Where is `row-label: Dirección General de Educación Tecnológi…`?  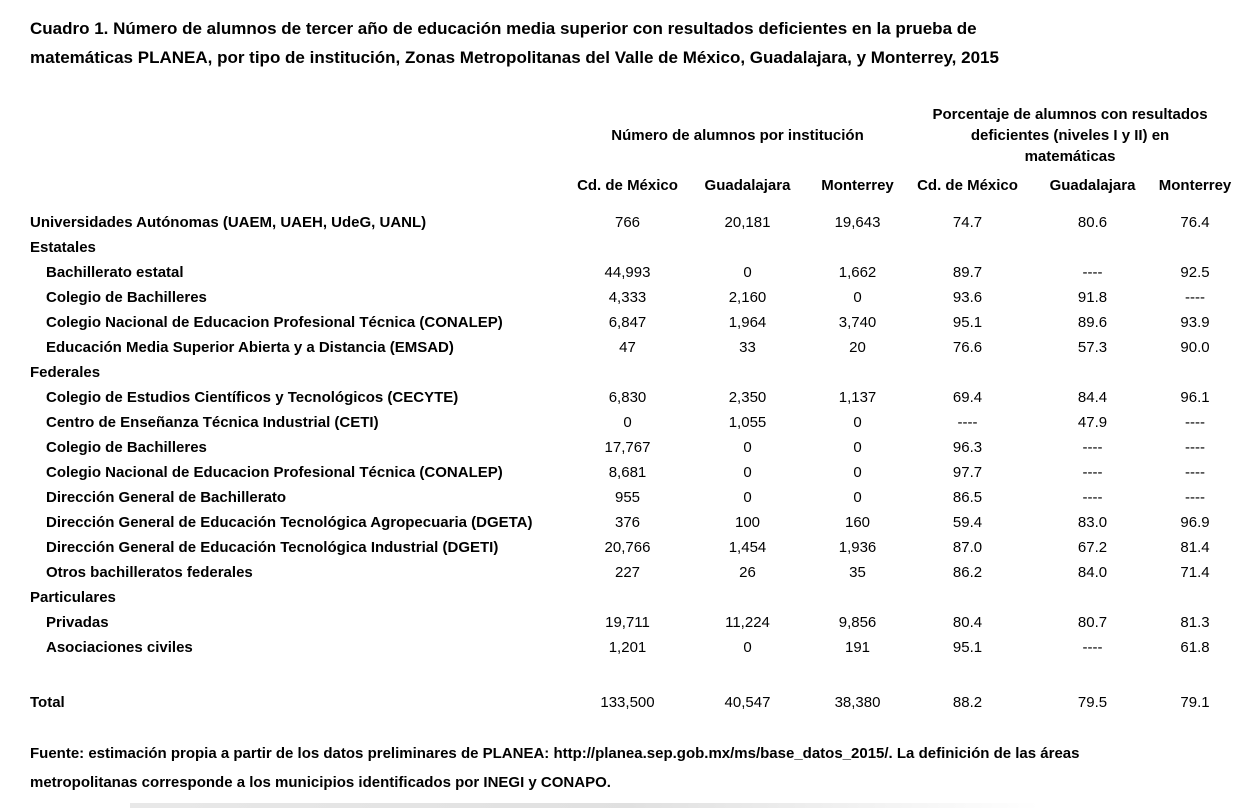
row-label: Dirección General de Educación Tecnológi… is located at coordinates (272, 547).